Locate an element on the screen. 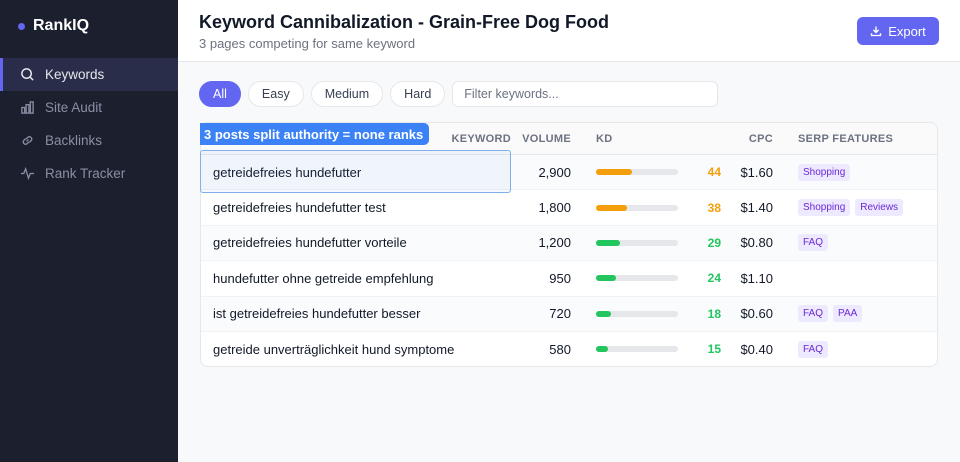  logo-dot-icon is located at coordinates (21, 26).